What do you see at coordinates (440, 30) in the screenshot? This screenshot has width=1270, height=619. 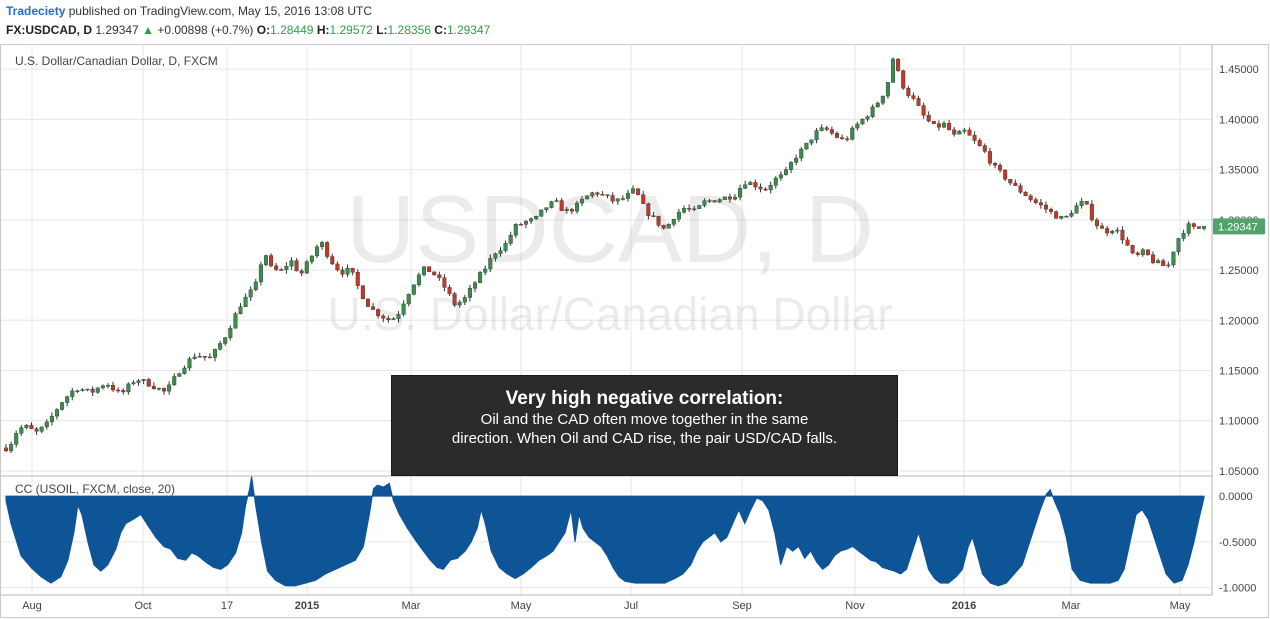 I see `close-label: C:` at bounding box center [440, 30].